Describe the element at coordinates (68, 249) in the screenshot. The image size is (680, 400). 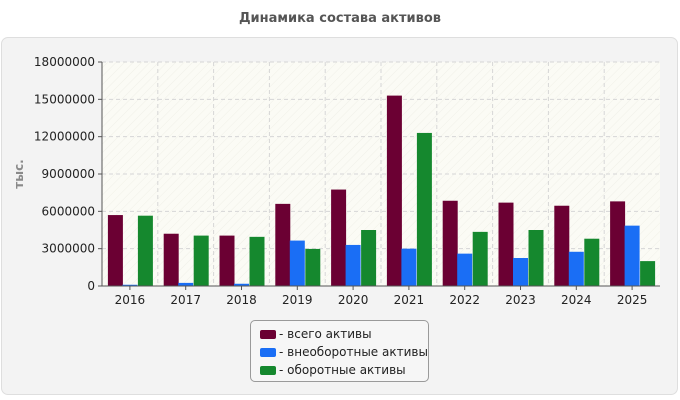
I see `y-tick-label: 3000000` at that location.